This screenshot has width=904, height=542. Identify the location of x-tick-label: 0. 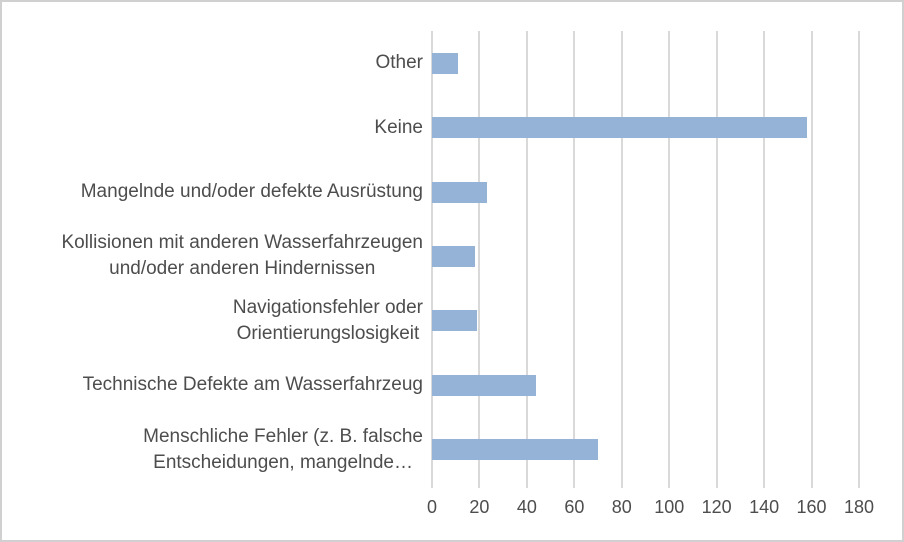
(432, 507).